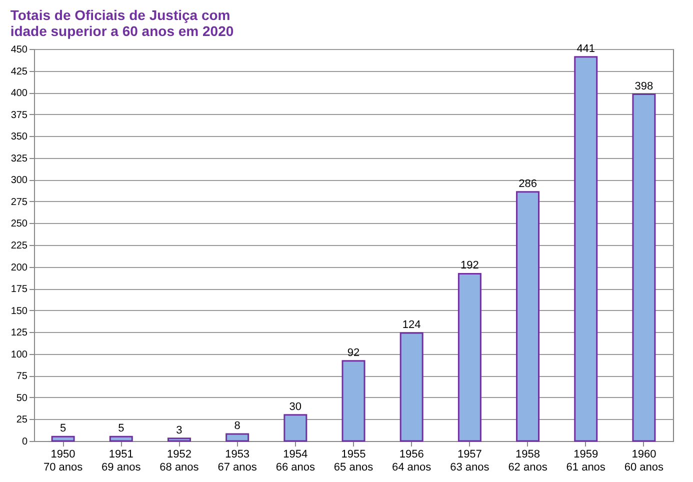 The width and height of the screenshot is (693, 482). Describe the element at coordinates (19, 50) in the screenshot. I see `y-tick-label: 450` at that location.